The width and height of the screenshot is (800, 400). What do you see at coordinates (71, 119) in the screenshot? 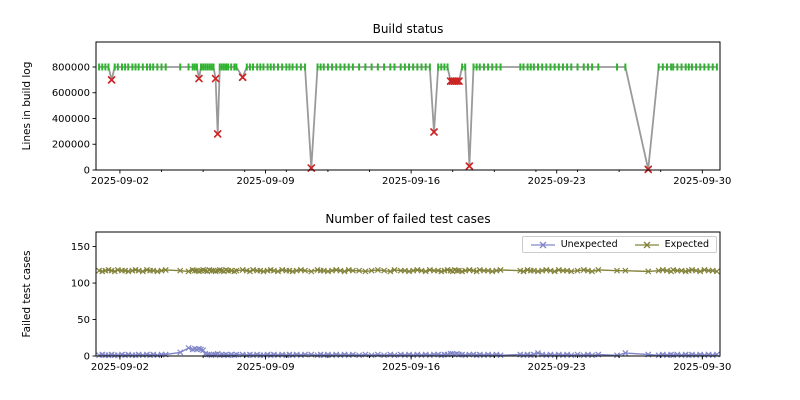
I see `y-tick-label: 400000` at bounding box center [71, 119].